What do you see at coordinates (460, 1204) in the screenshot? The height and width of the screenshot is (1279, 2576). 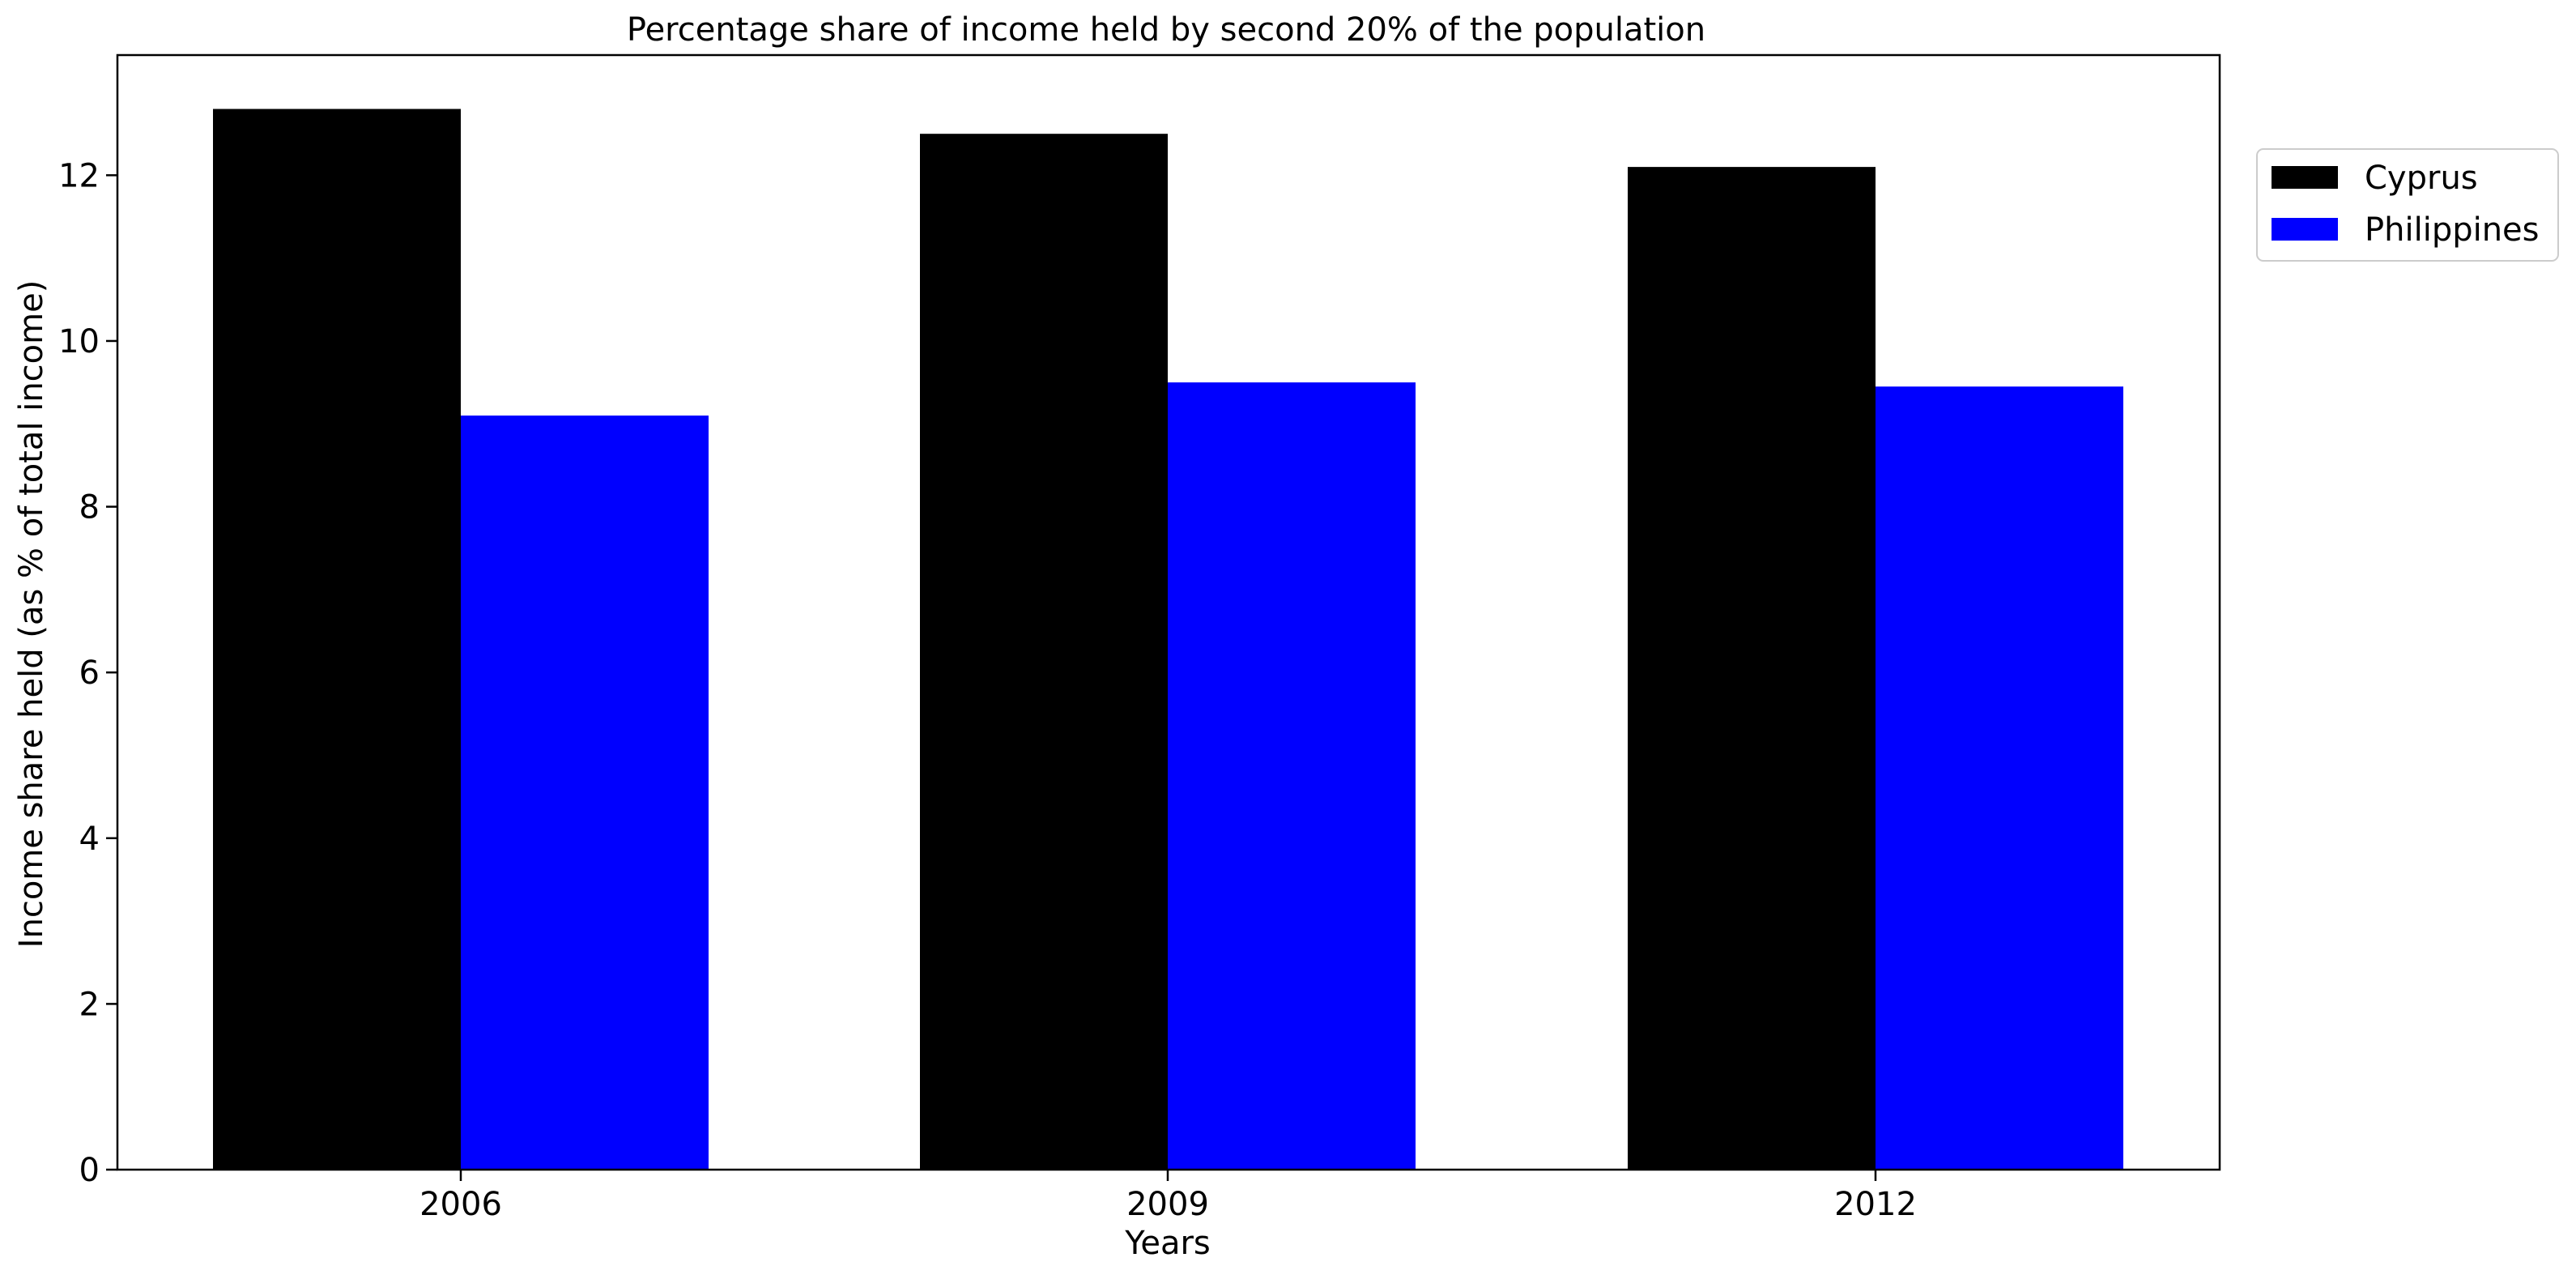 I see `x-tick-label: 2006` at bounding box center [460, 1204].